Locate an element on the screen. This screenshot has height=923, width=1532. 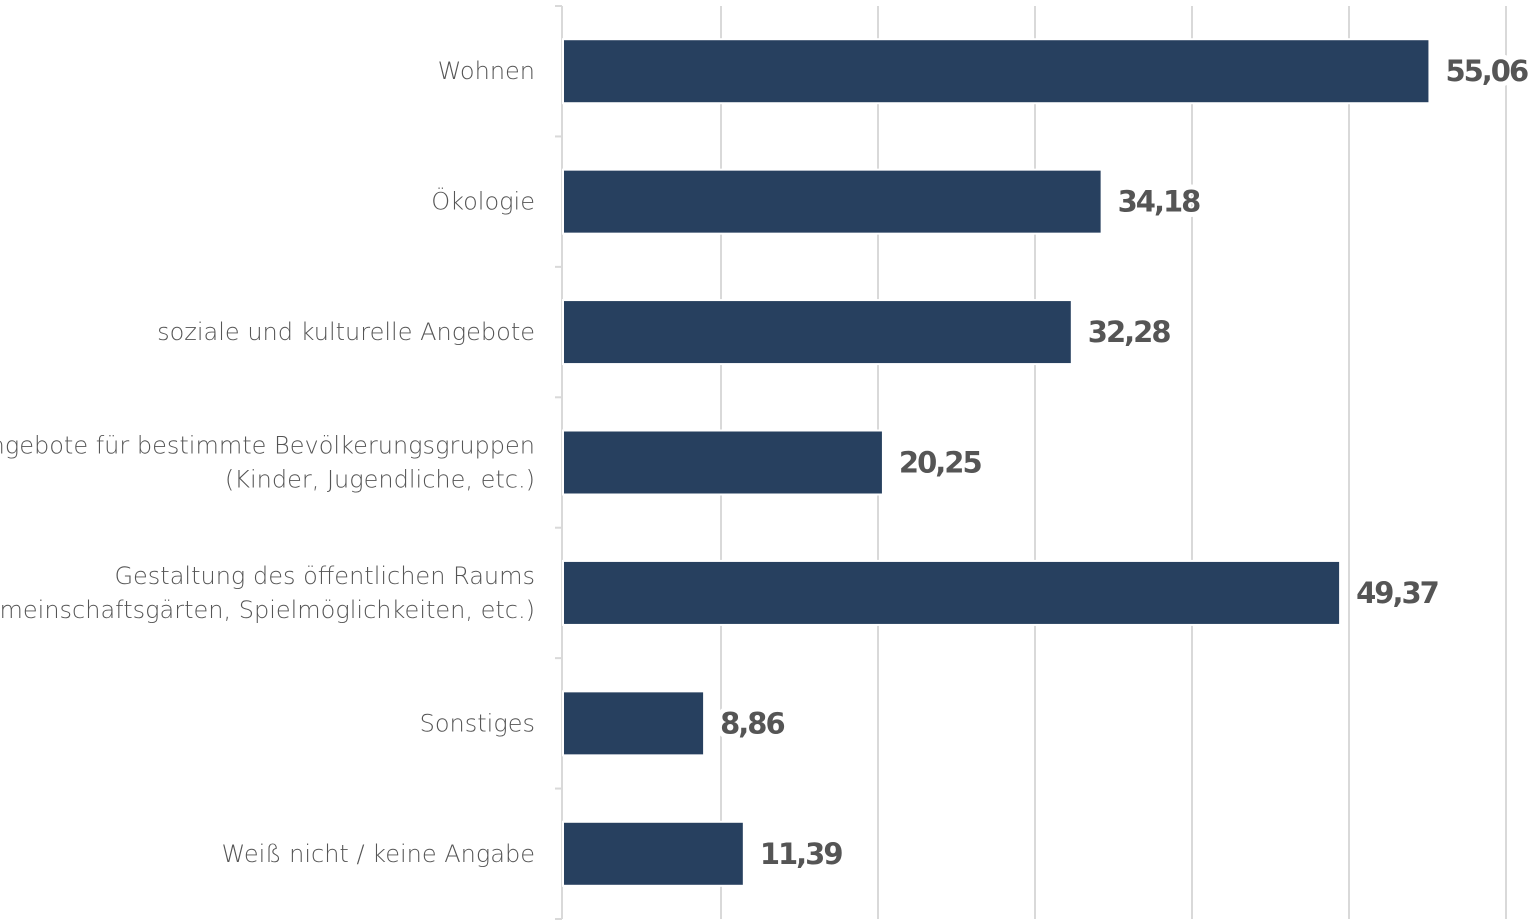
value-label: 8,86 is located at coordinates (752, 723).